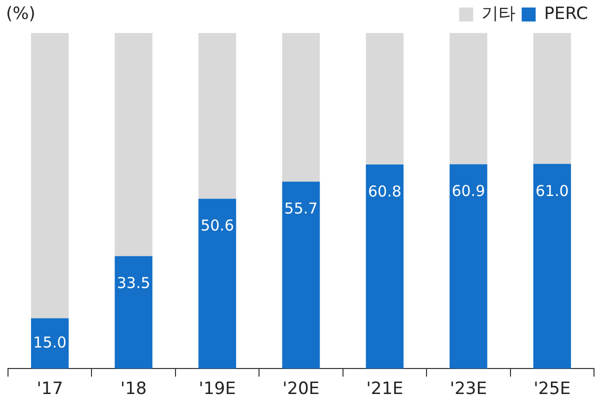 This screenshot has width=602, height=405. Describe the element at coordinates (301, 389) in the screenshot. I see `x-tick-label: '20E` at that location.